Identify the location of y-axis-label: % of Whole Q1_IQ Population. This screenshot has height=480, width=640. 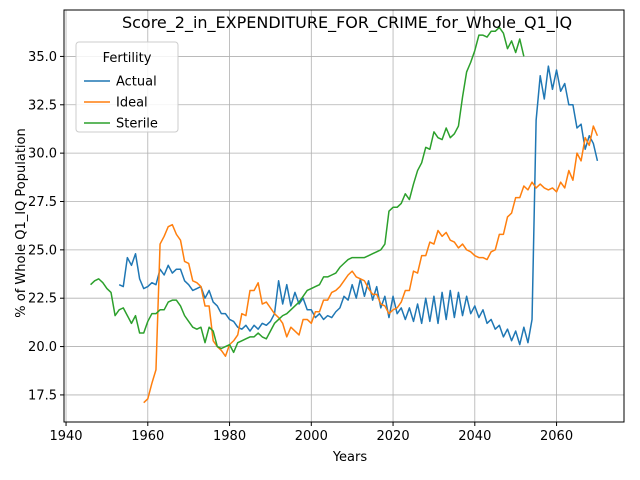
(21, 222).